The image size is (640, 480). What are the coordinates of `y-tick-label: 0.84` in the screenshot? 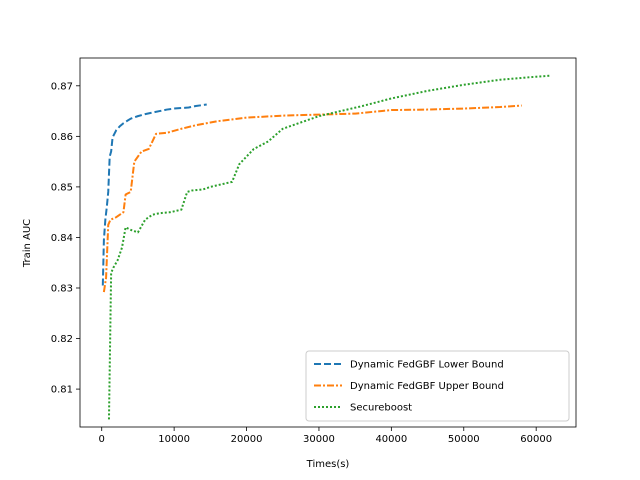 It's located at (62, 238).